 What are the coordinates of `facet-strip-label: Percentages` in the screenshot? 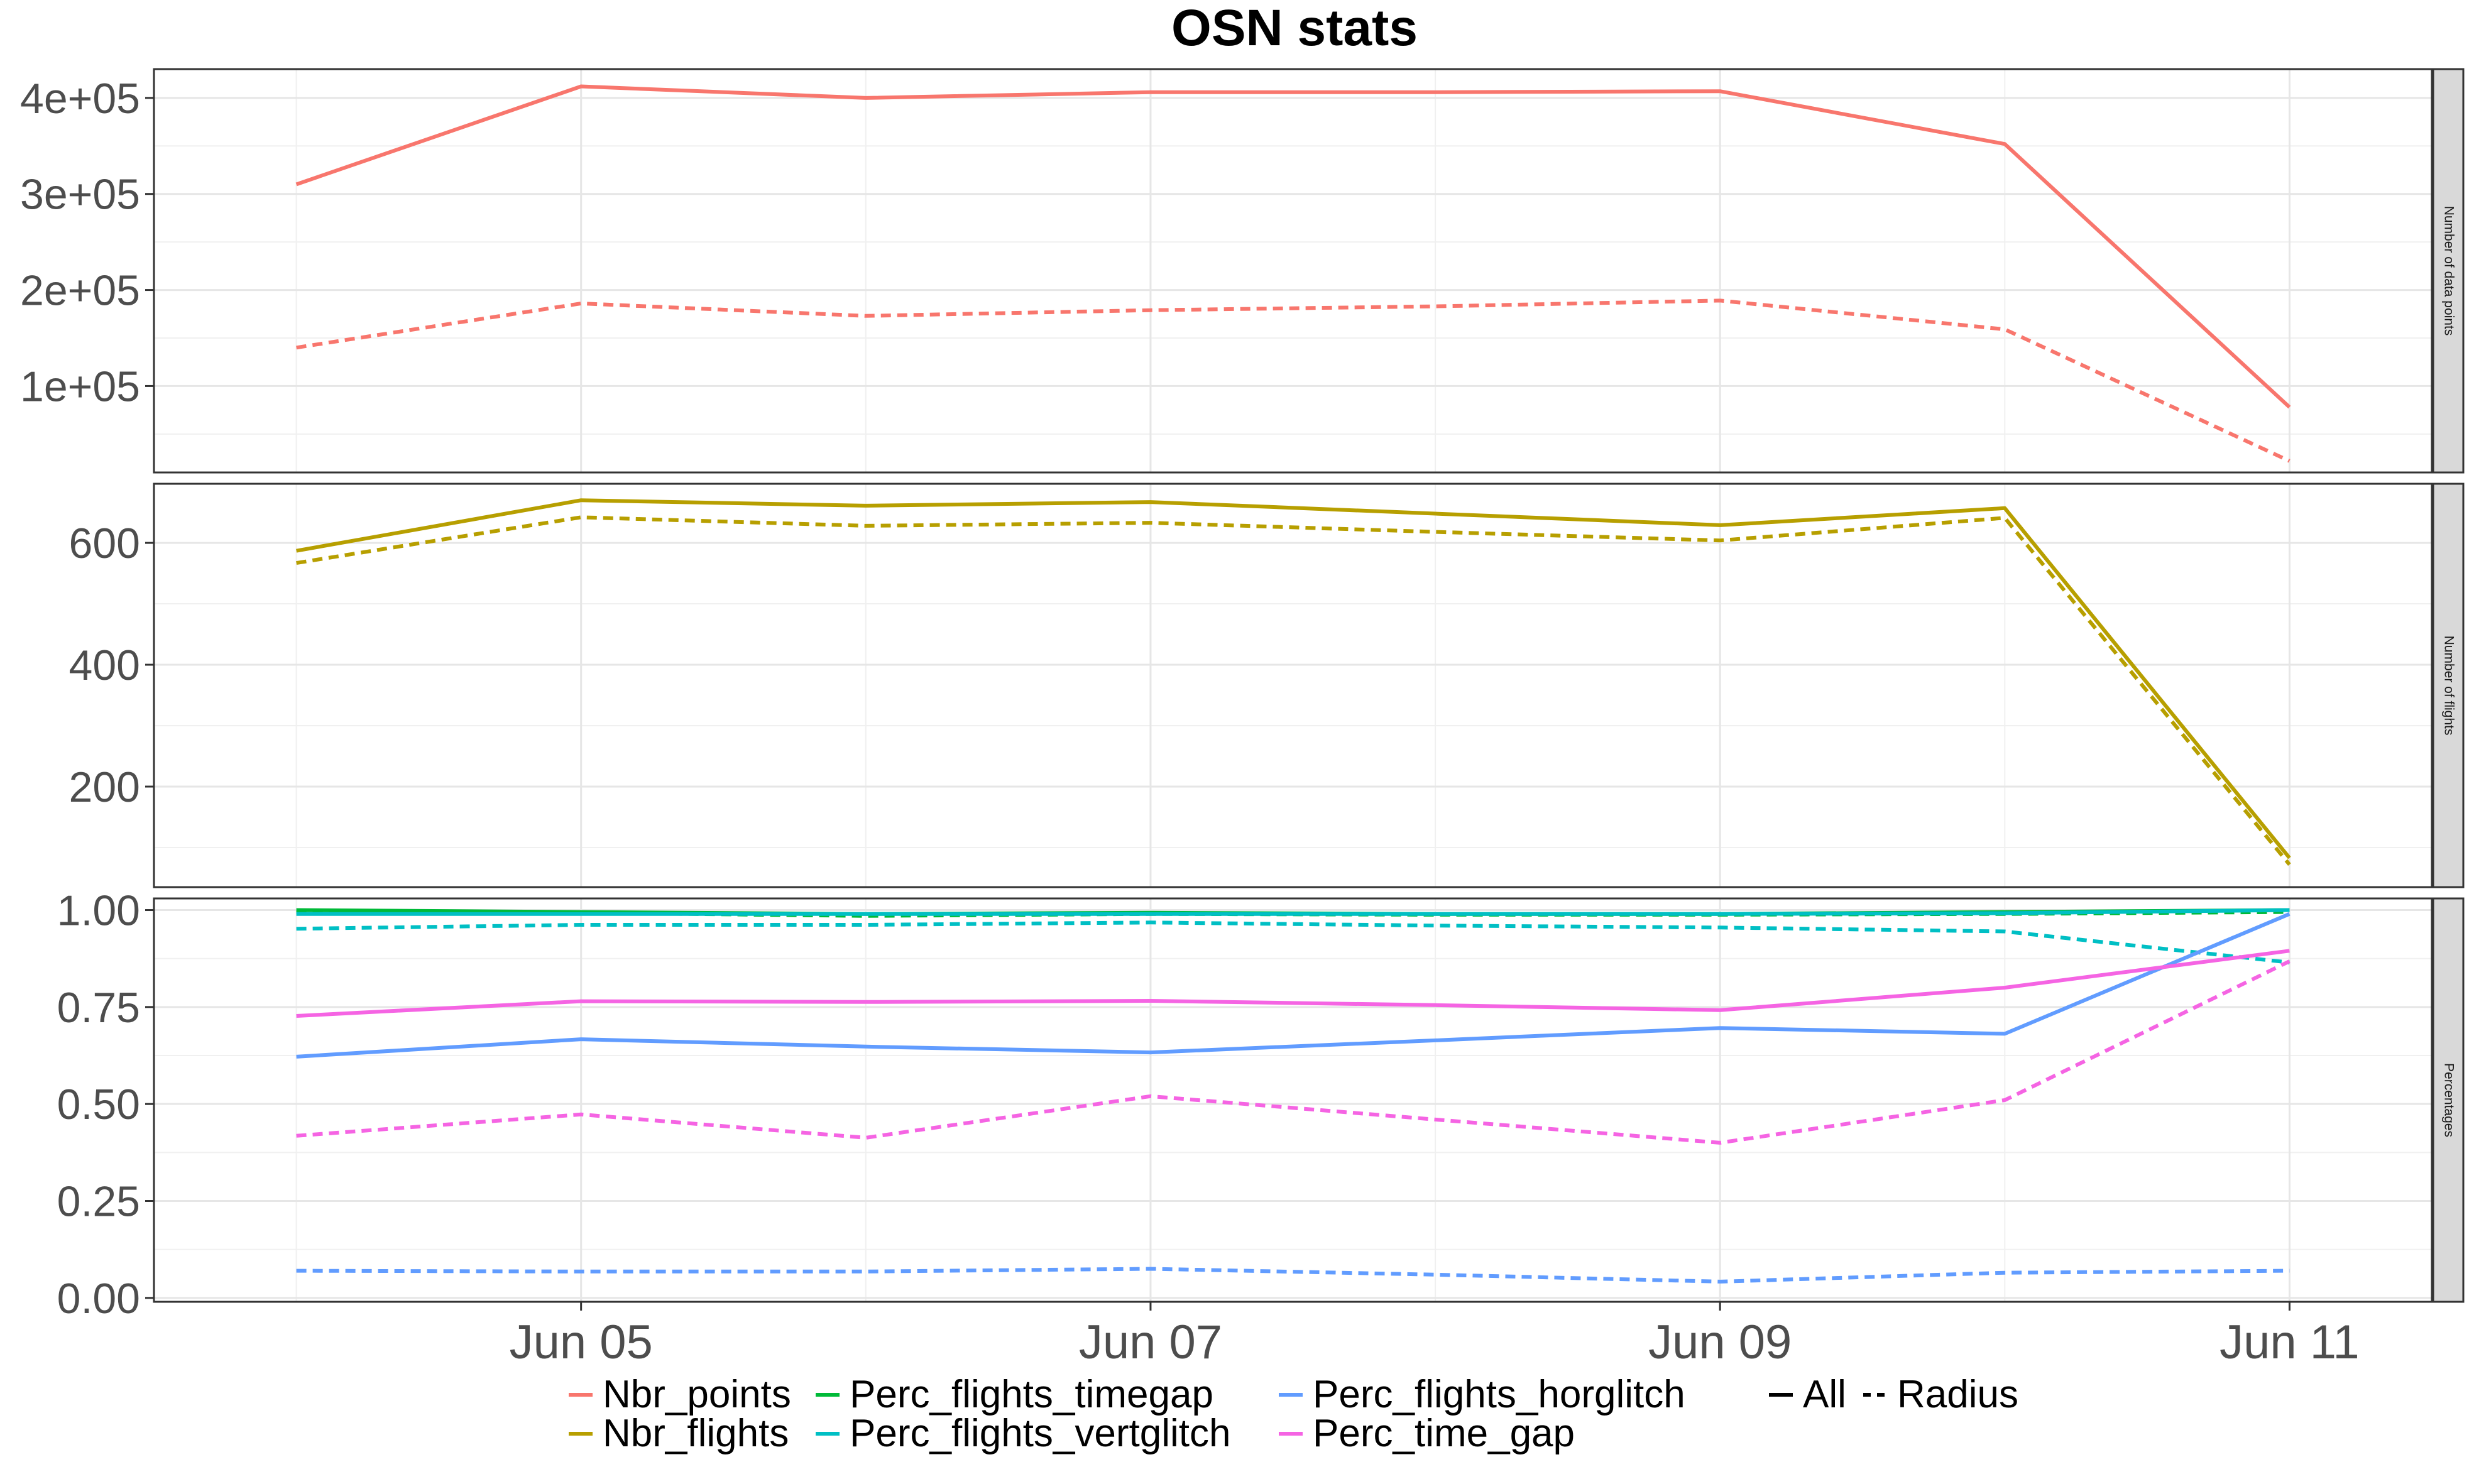 It's located at (2448, 1100).